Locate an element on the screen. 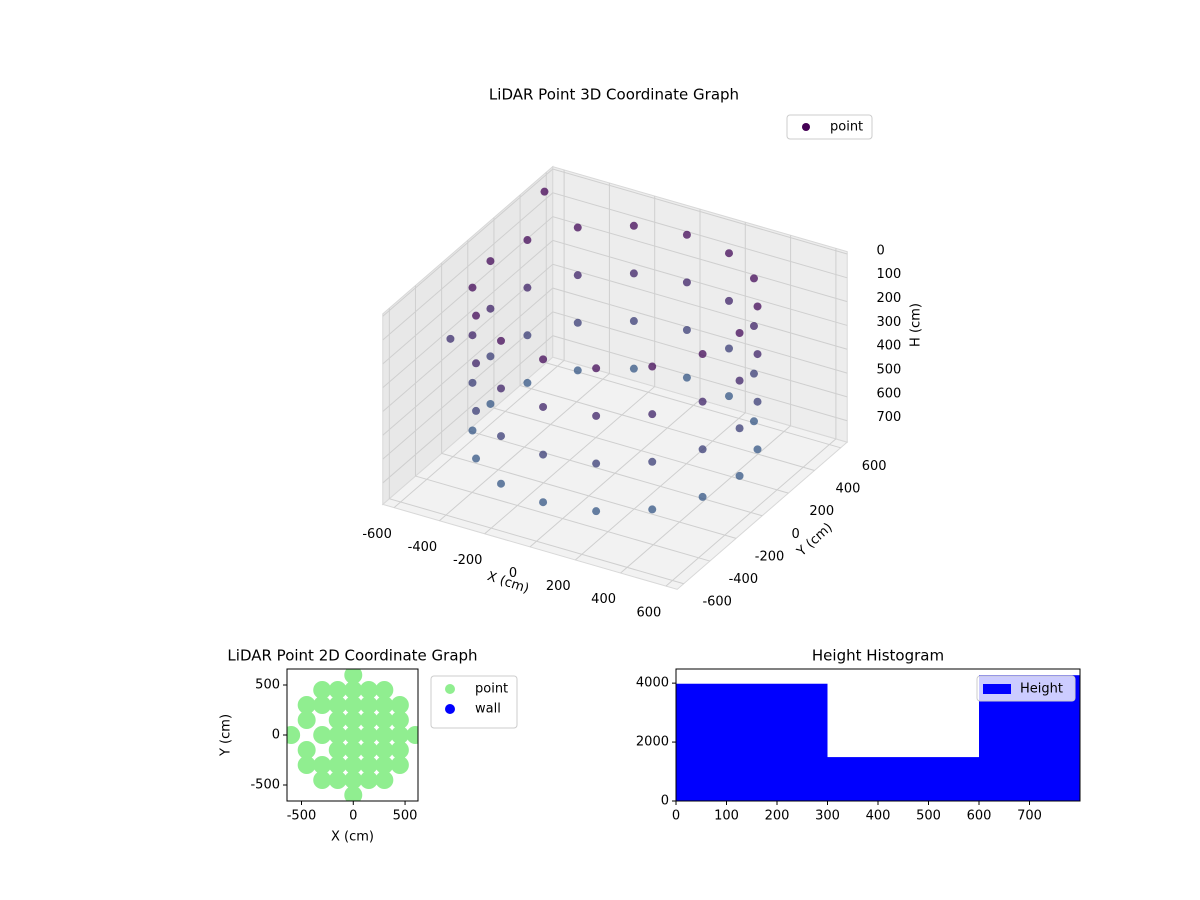 The image size is (1200, 900). x-tick-label: 400 is located at coordinates (878, 816).